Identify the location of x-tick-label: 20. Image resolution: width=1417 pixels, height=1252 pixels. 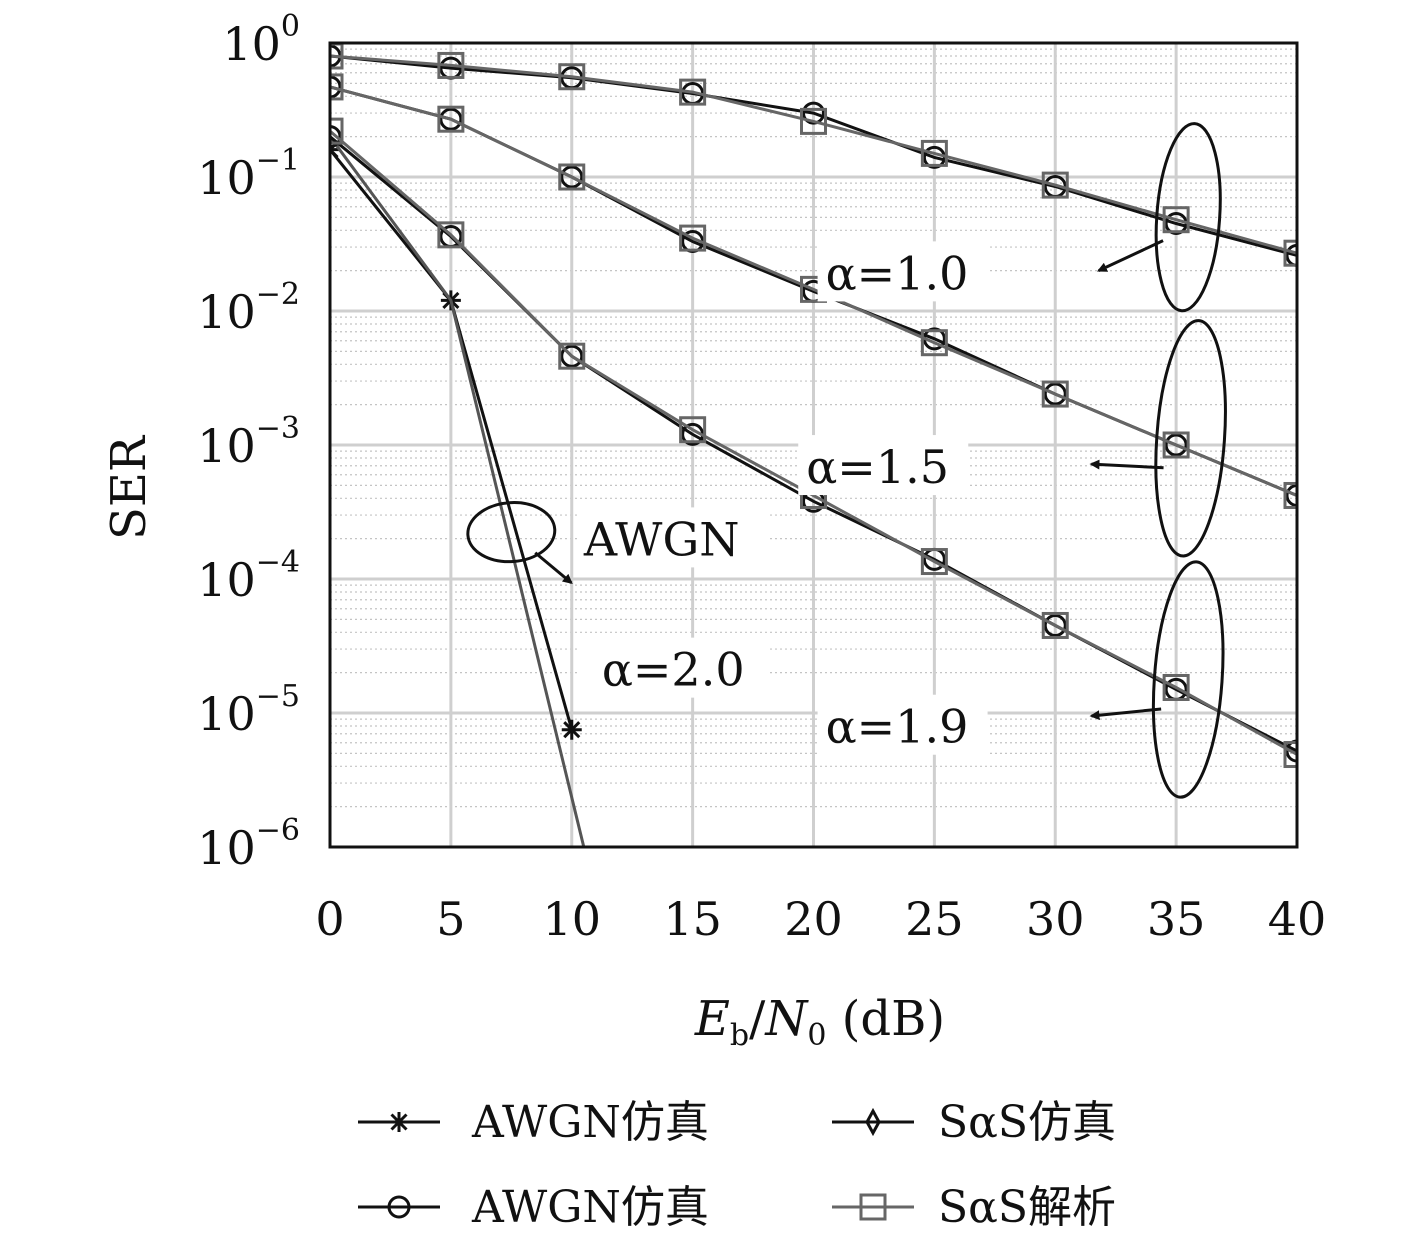
(813, 919).